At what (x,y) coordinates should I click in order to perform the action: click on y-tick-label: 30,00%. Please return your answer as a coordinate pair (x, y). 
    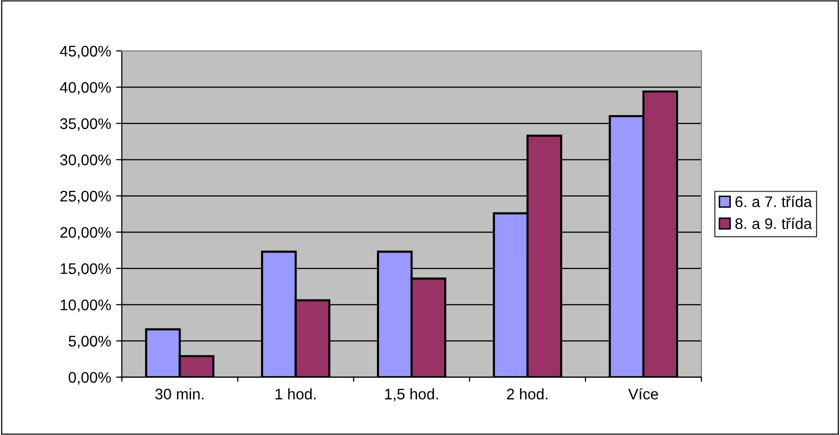
    Looking at the image, I should click on (85, 161).